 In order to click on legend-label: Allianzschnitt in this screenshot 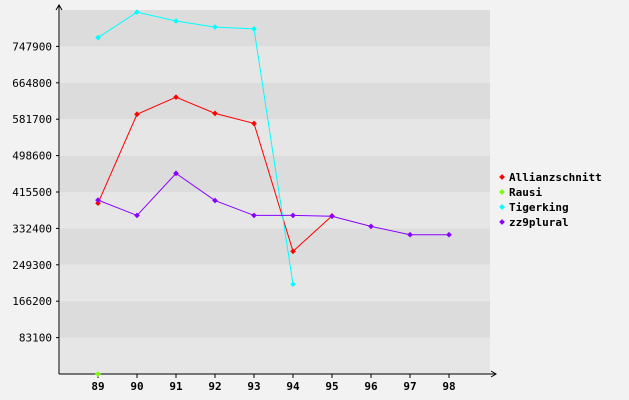, I will do `click(555, 177)`.